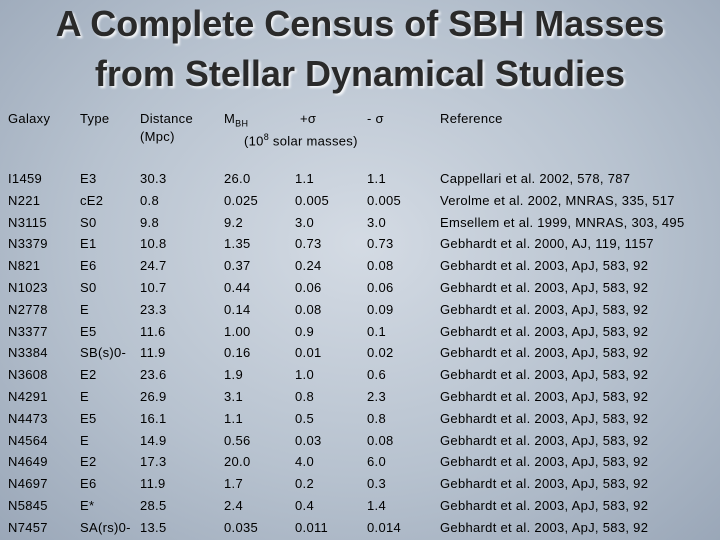  I want to click on table-cell: 0.5, so click(304, 418).